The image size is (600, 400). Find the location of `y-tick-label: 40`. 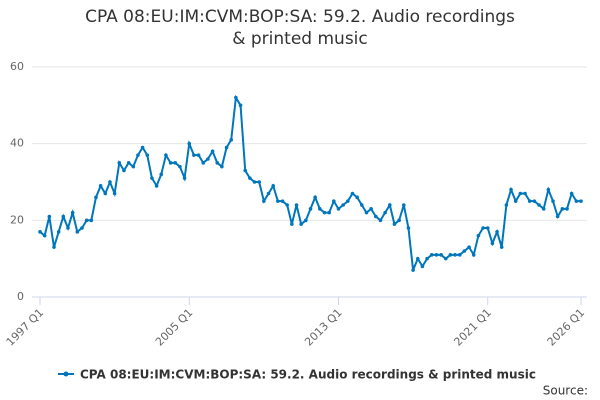

y-tick-label: 40 is located at coordinates (17, 143).